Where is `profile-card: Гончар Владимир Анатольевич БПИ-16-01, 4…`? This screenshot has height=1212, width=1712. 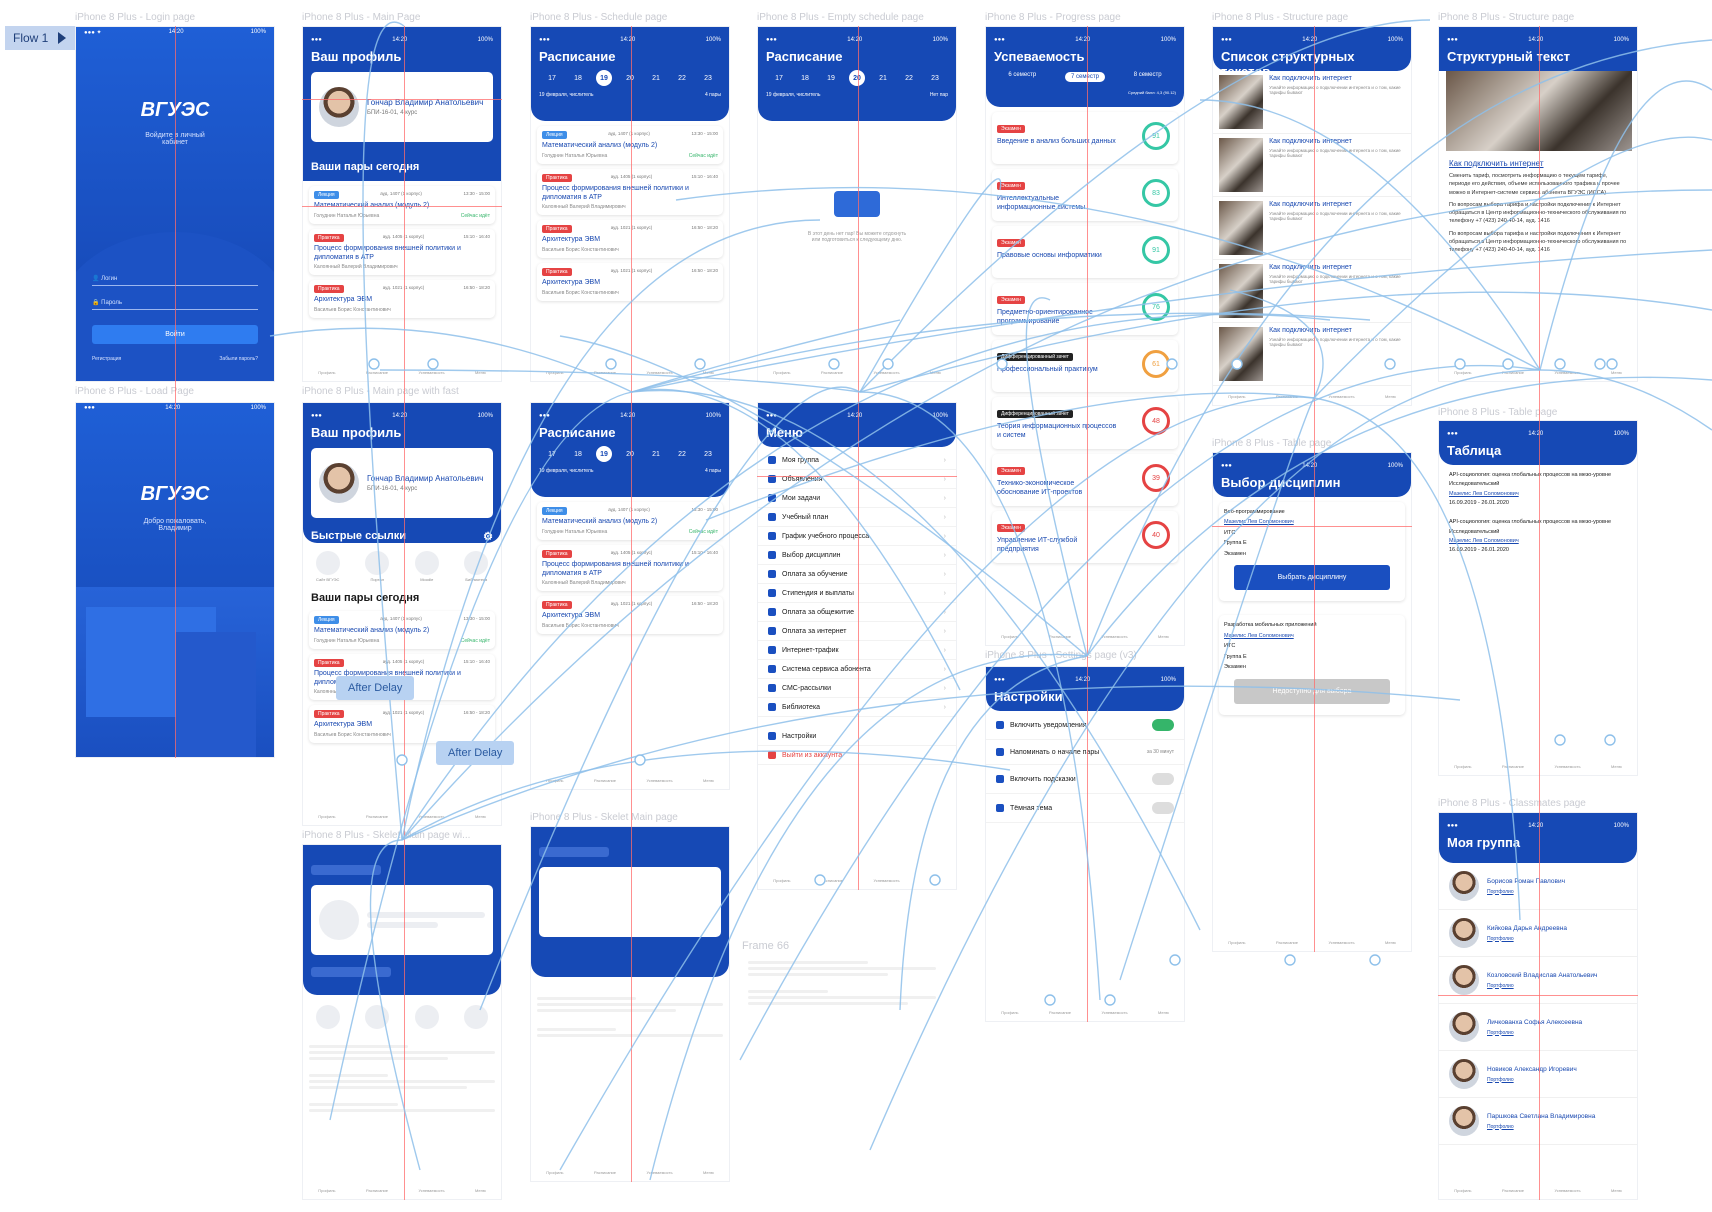
profile-card: Гончар Владимир Анатольевич БПИ-16-01, 4… is located at coordinates (402, 107).